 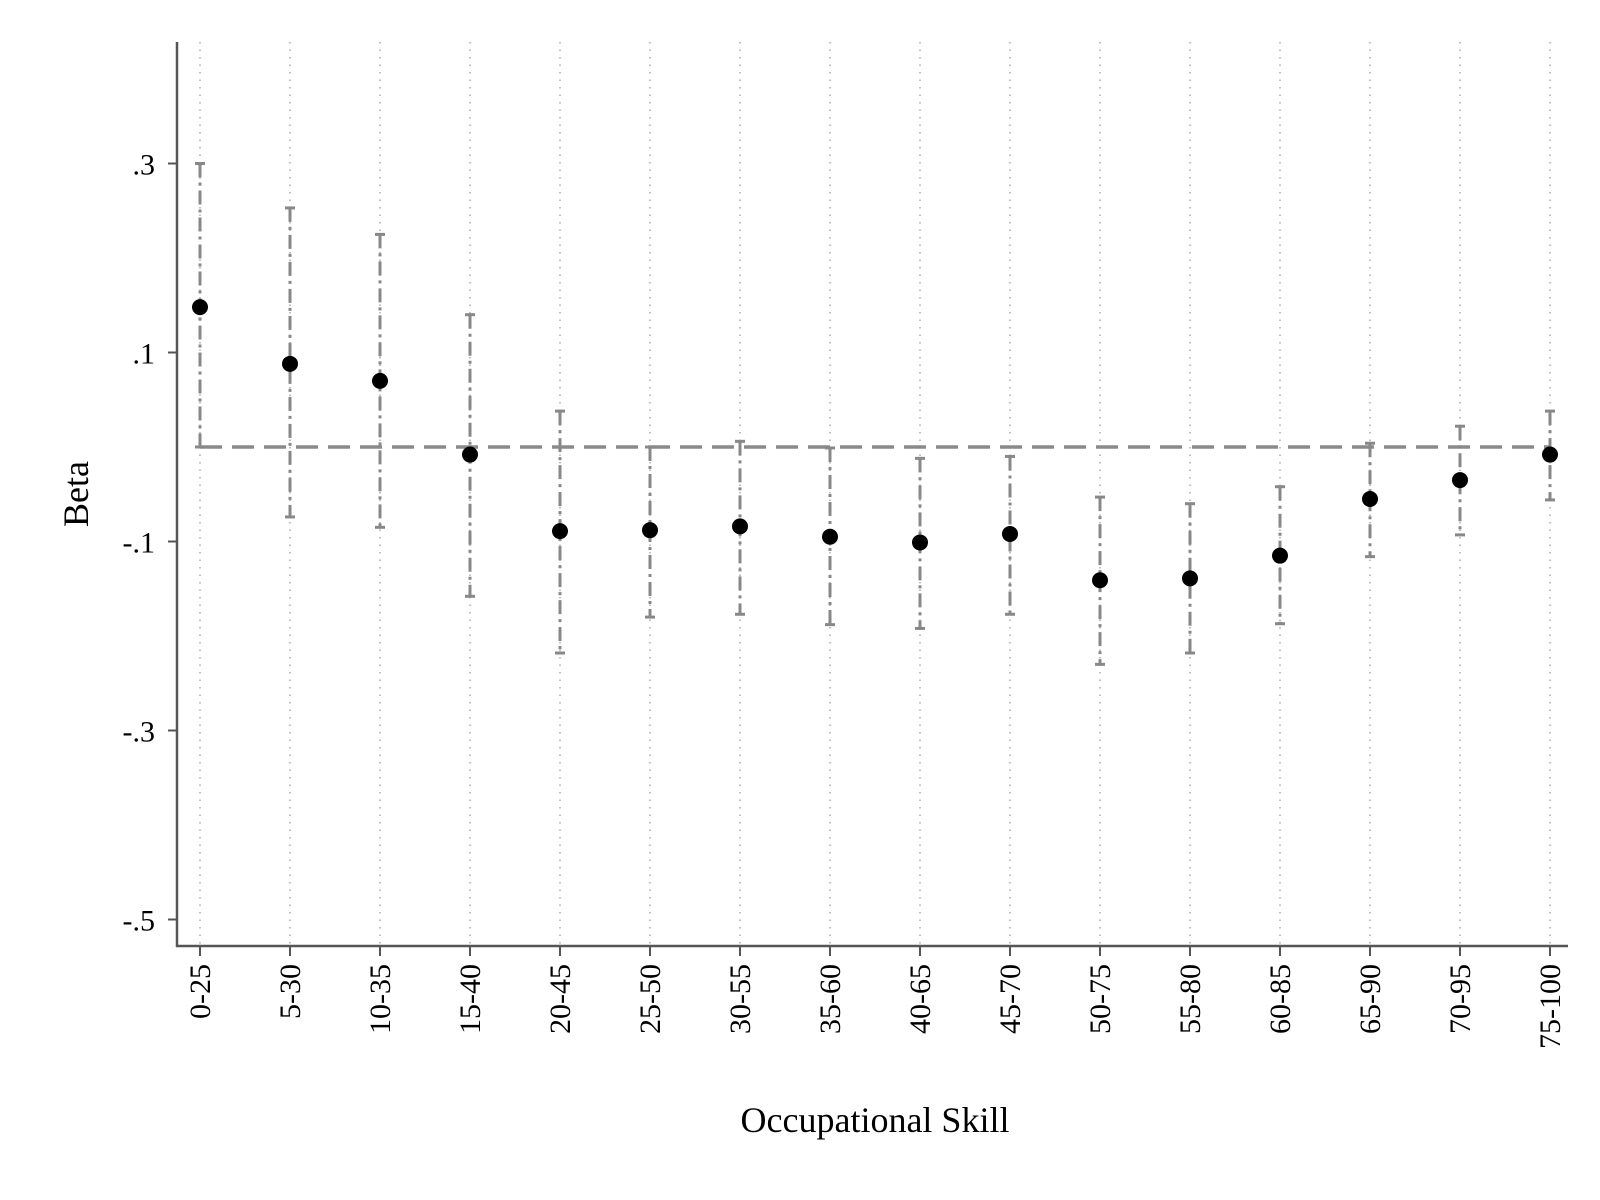 What do you see at coordinates (1460, 999) in the screenshot?
I see `x-tick-label: 70-95` at bounding box center [1460, 999].